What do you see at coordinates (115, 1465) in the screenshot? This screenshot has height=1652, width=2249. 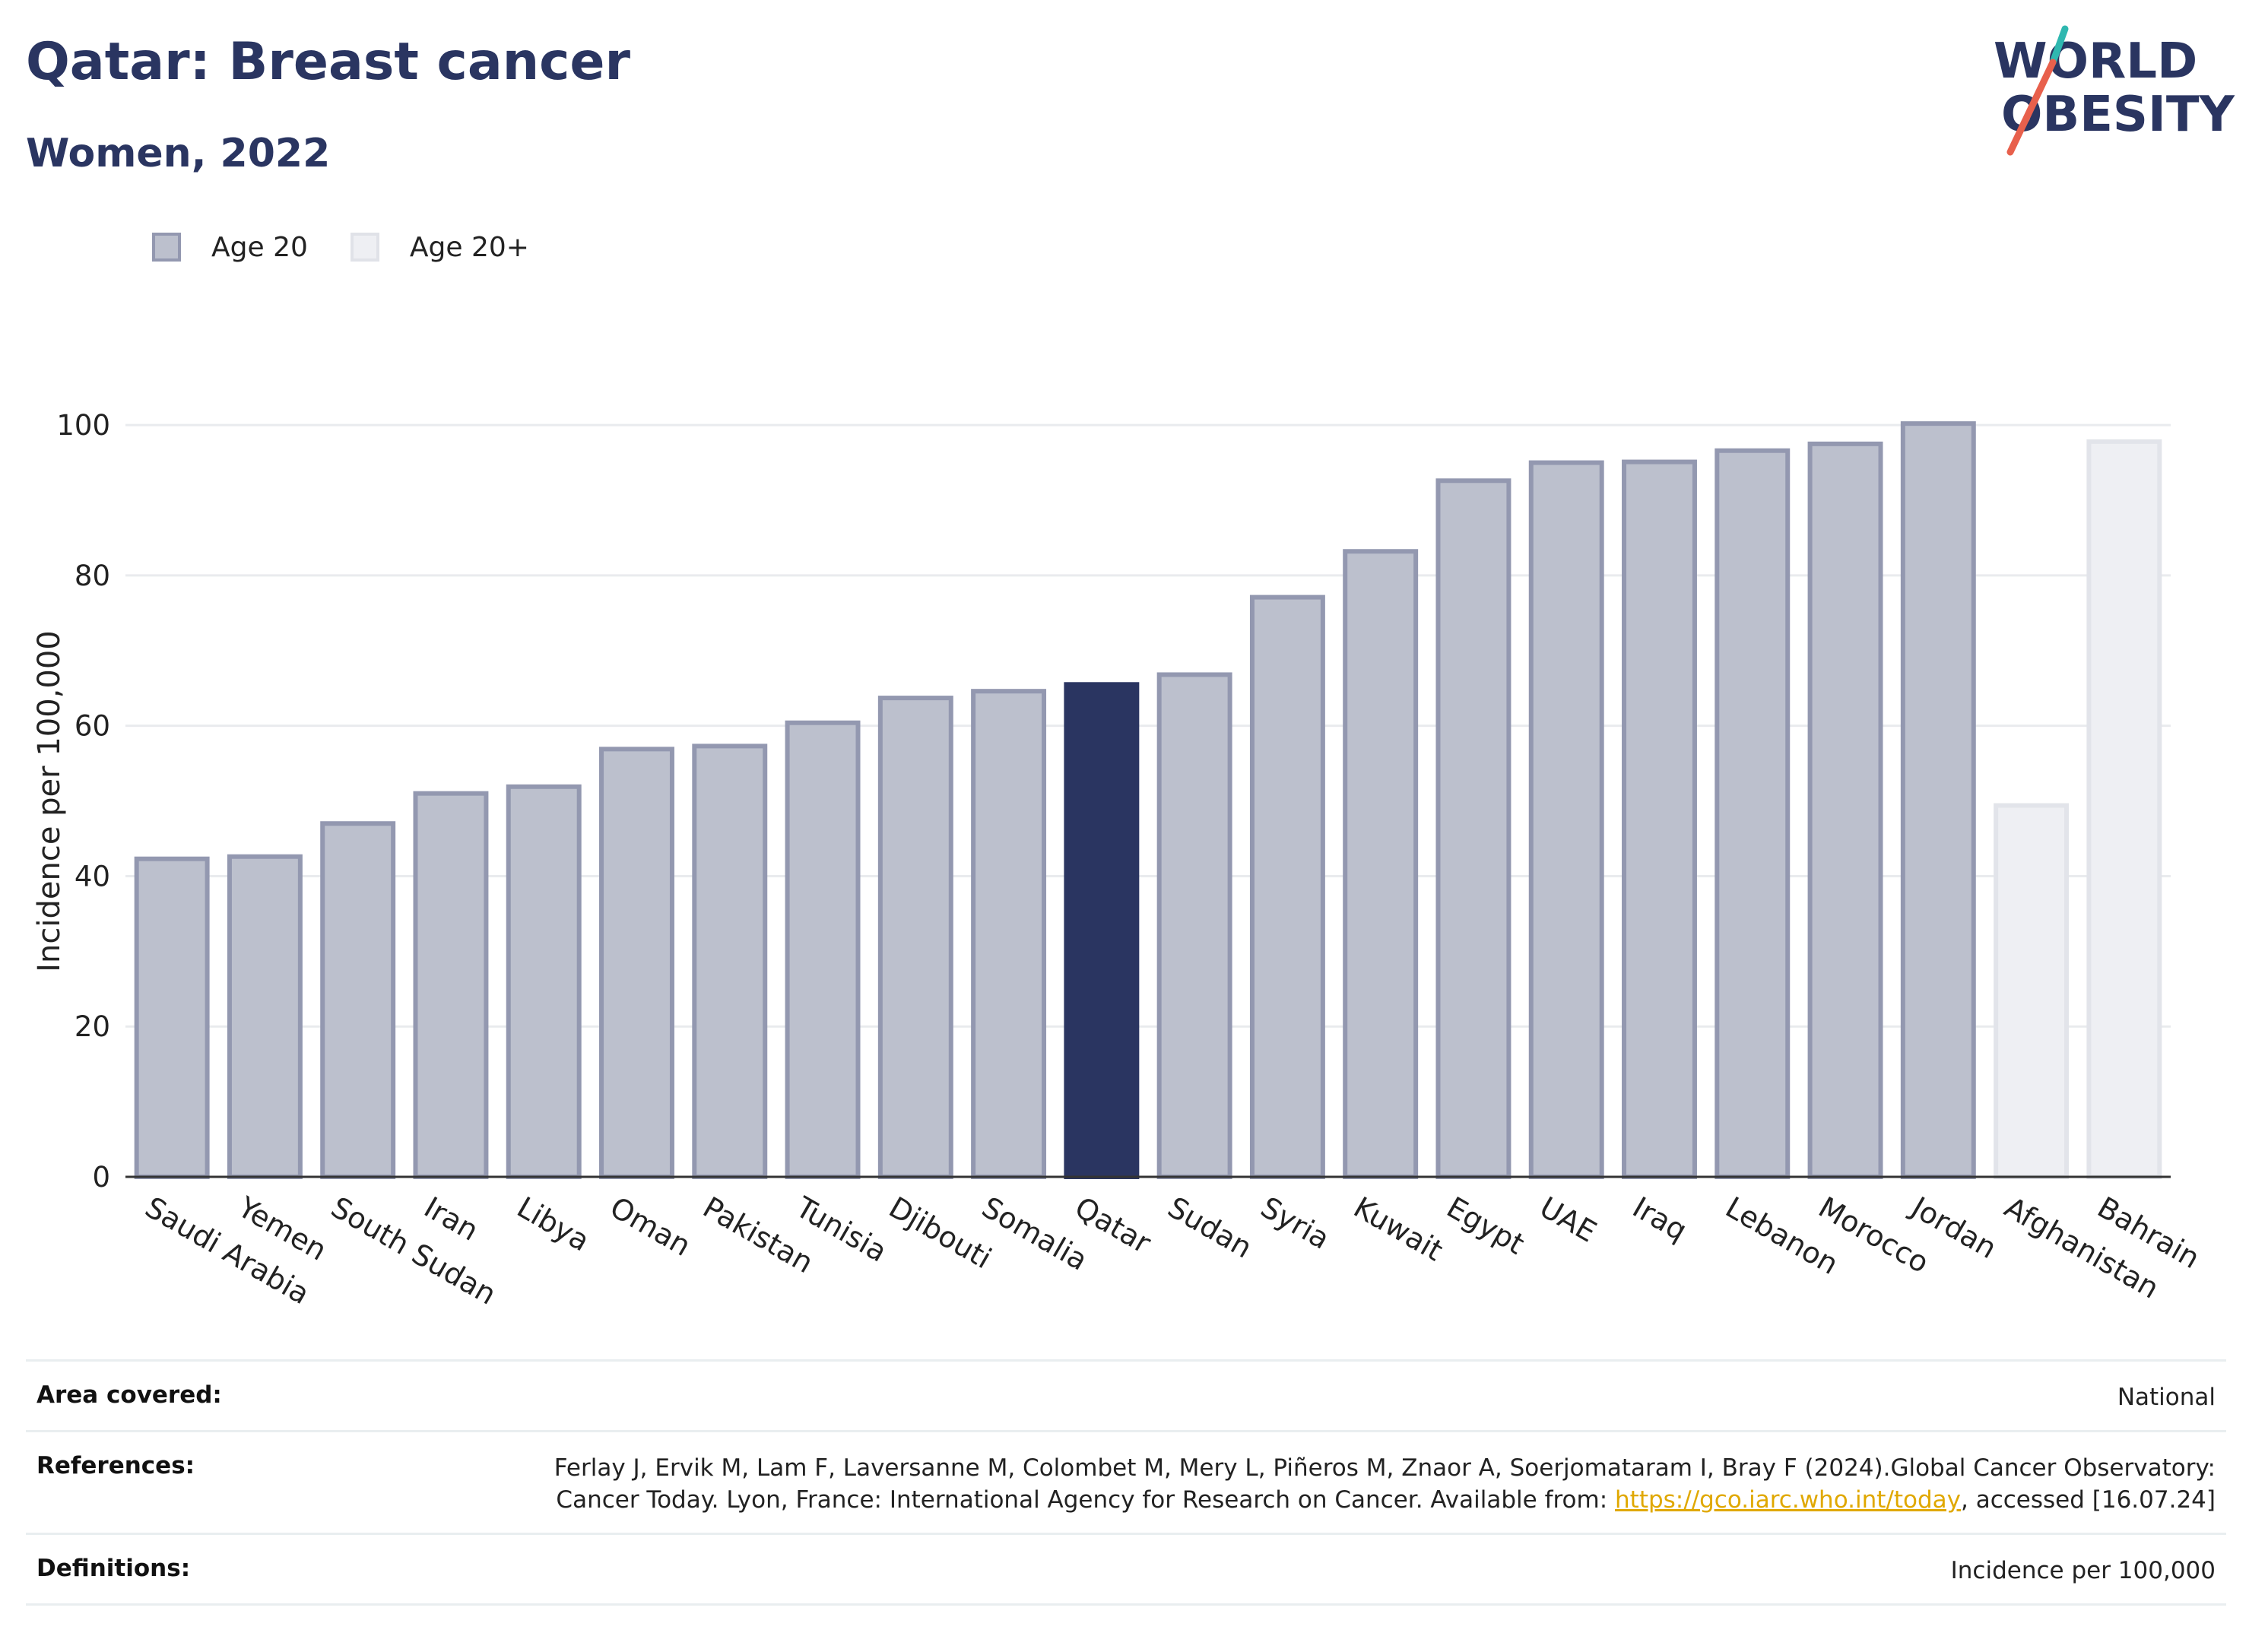 I see `references-label: References:` at bounding box center [115, 1465].